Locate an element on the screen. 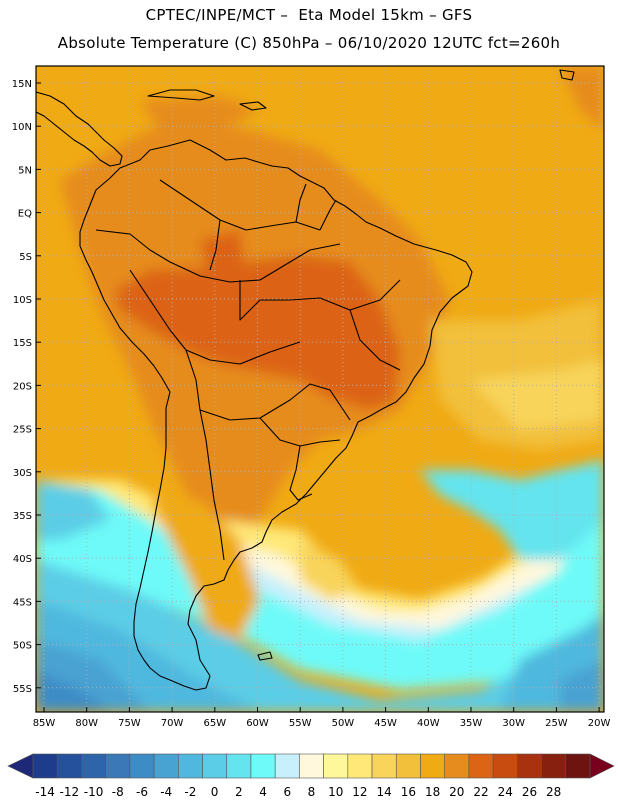 Image resolution: width=618 pixels, height=800 pixels. lat-tick-label: 15N is located at coordinates (22, 84).